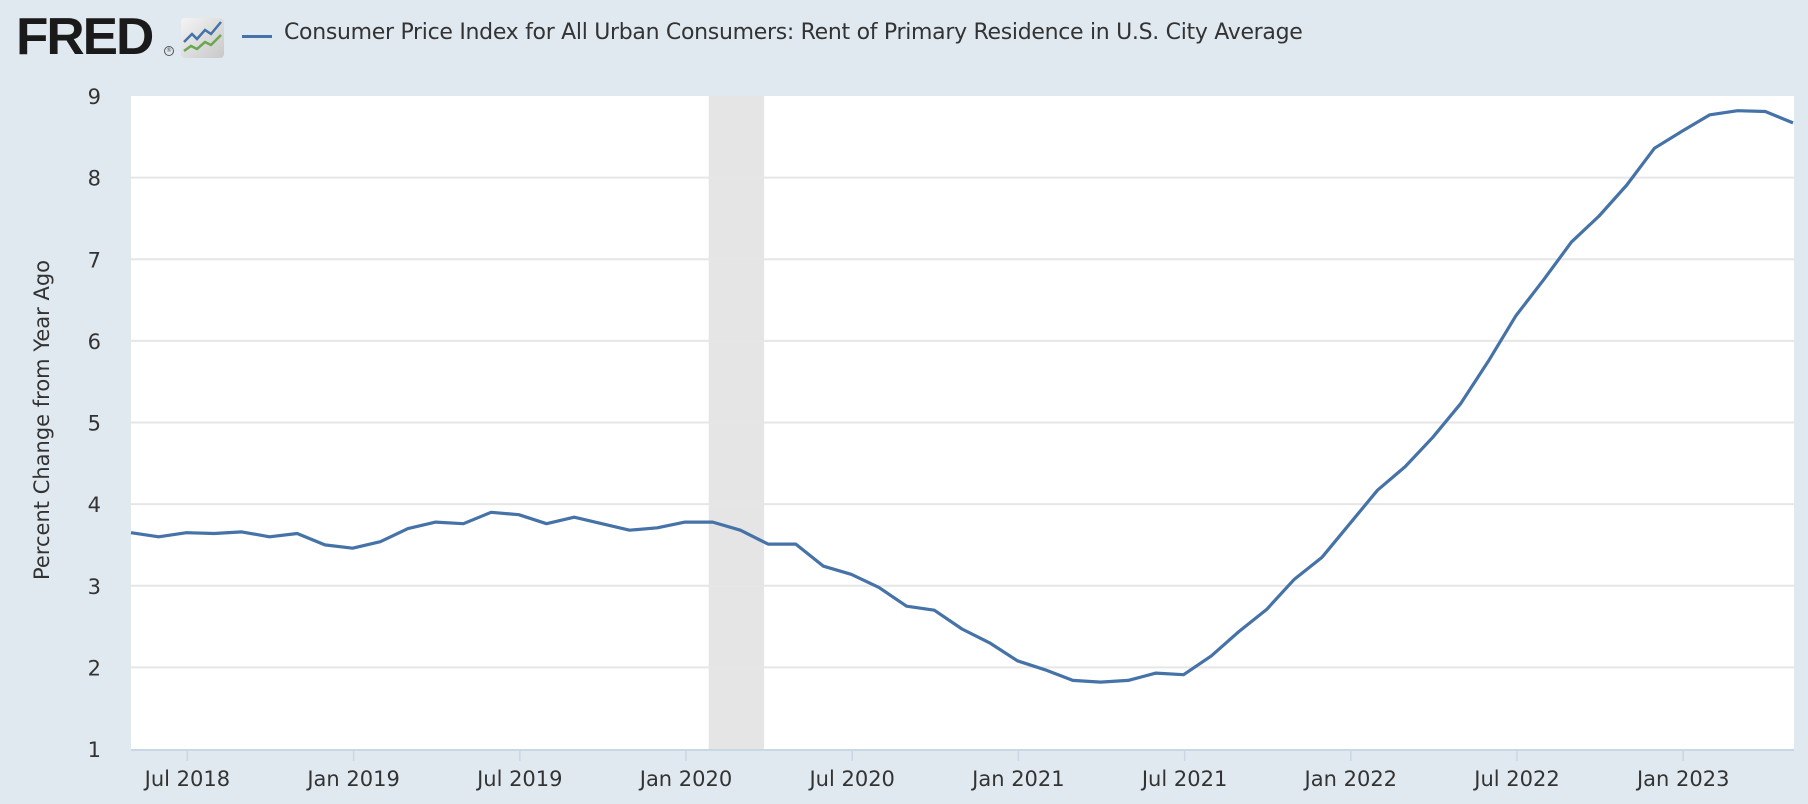 The height and width of the screenshot is (804, 1808). What do you see at coordinates (685, 779) in the screenshot?
I see `x-tick-label: Jan 2020` at bounding box center [685, 779].